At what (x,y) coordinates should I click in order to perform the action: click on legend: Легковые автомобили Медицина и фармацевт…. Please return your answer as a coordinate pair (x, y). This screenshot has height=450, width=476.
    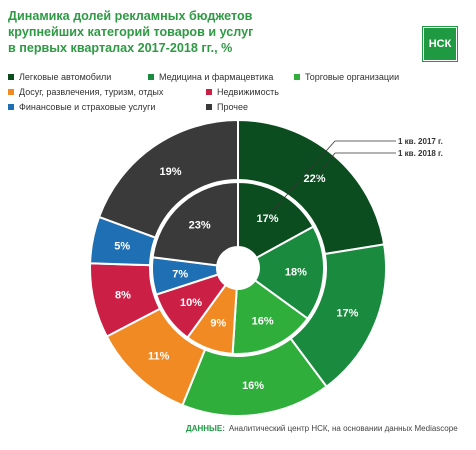
    Looking at the image, I should click on (239, 94).